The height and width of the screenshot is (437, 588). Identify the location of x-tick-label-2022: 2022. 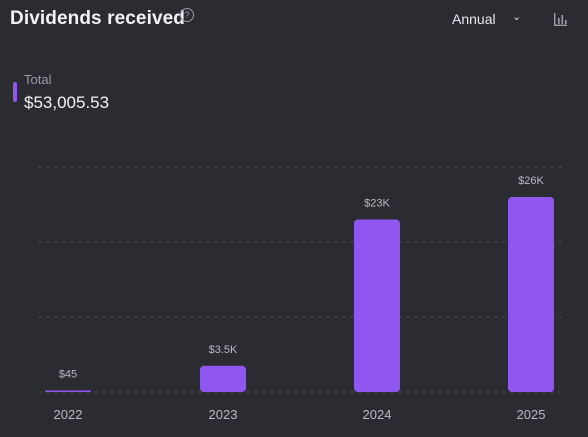
(68, 414).